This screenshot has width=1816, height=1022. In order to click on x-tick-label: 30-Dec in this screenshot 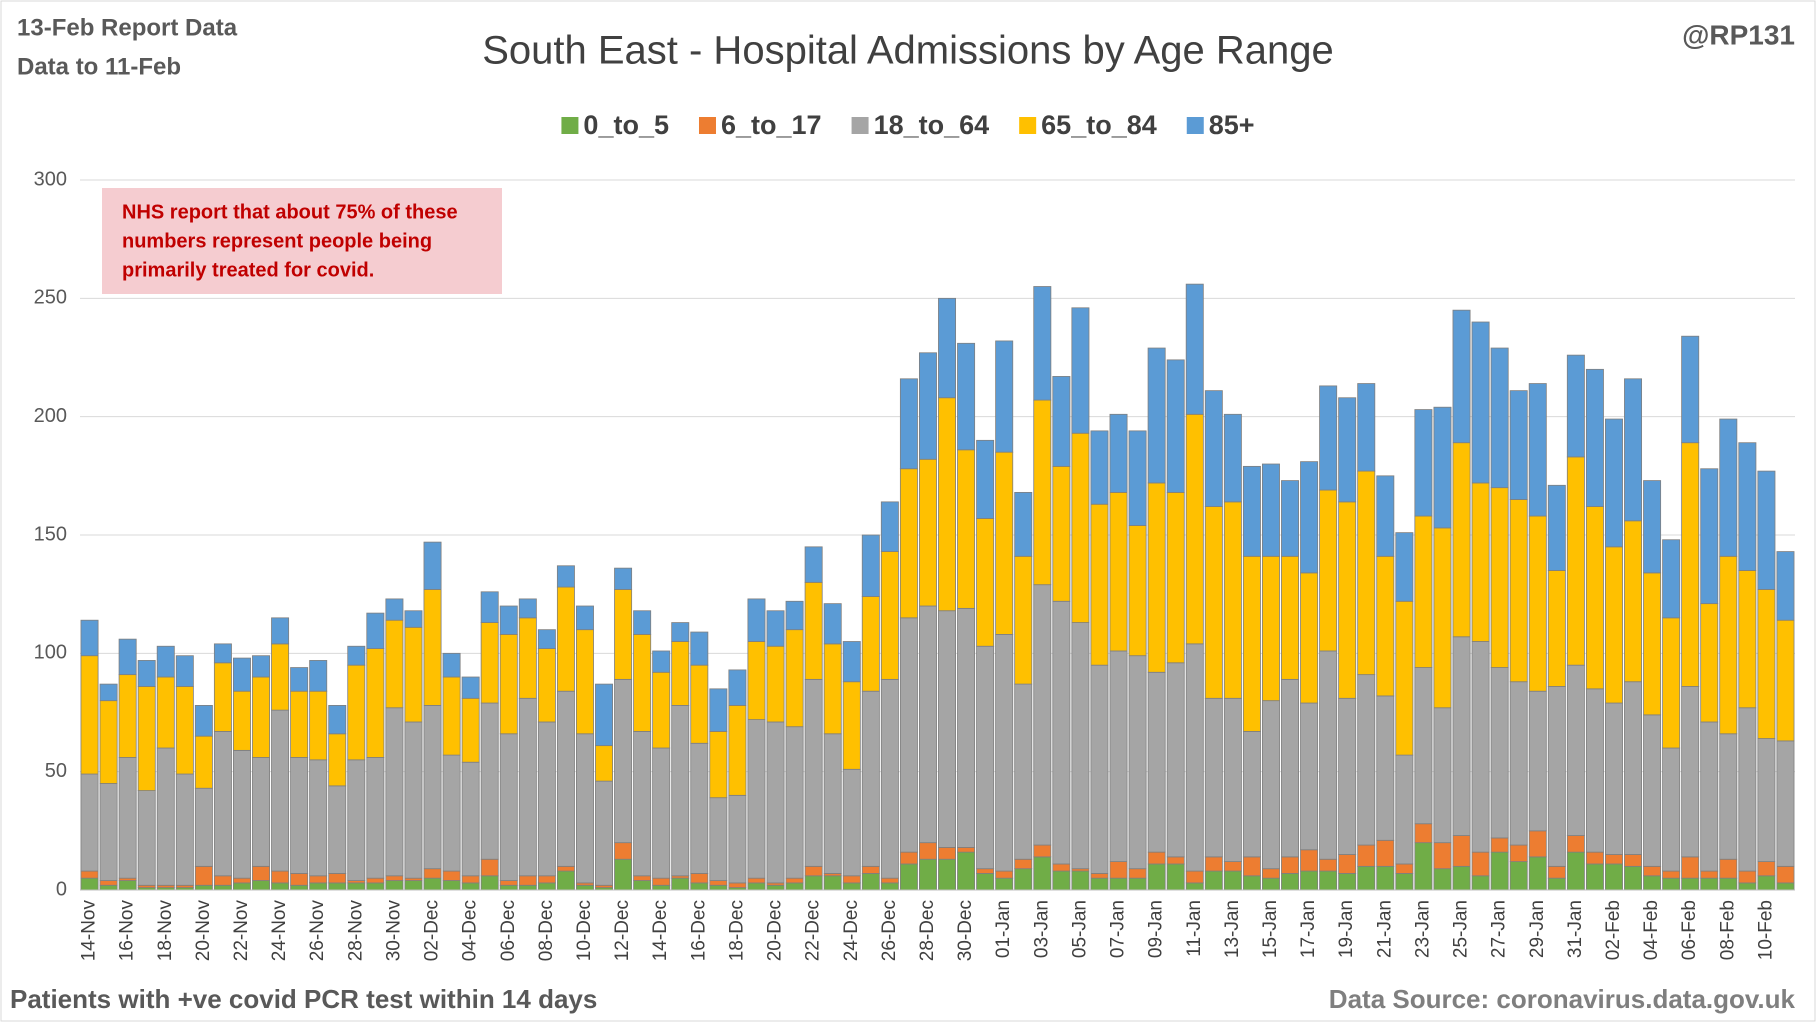, I will do `click(965, 930)`.